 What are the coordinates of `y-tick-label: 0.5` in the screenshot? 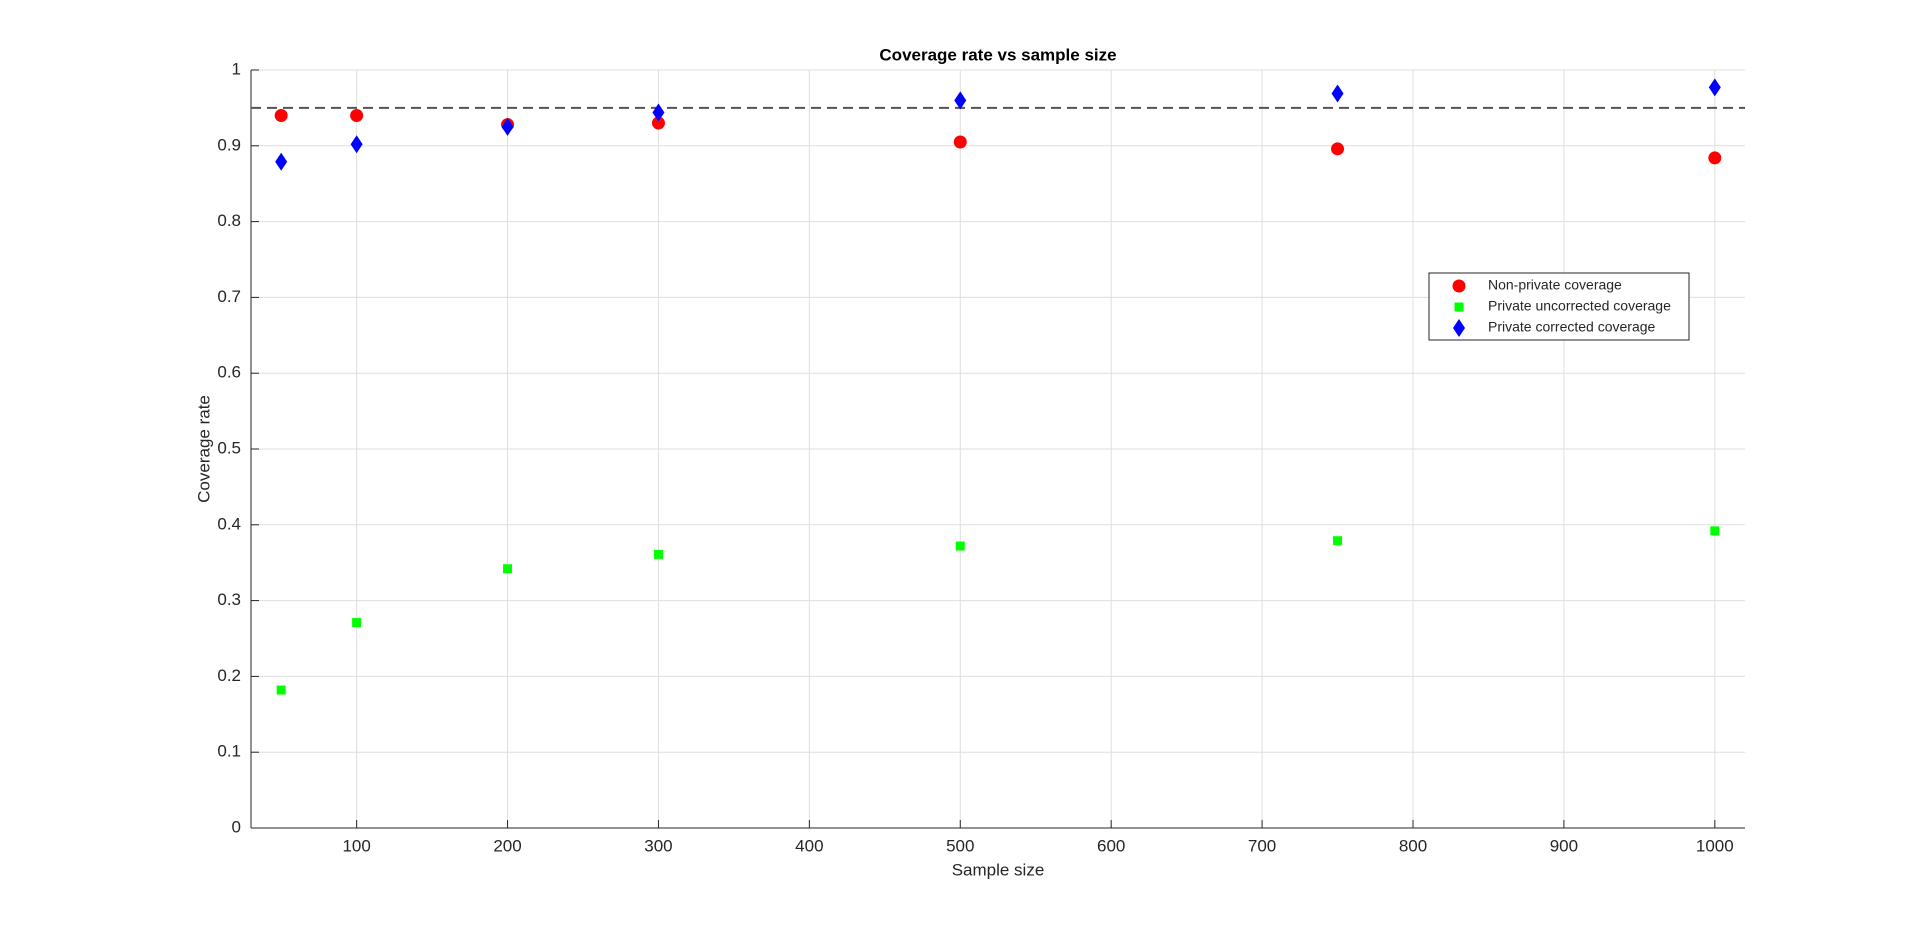 It's located at (229, 447).